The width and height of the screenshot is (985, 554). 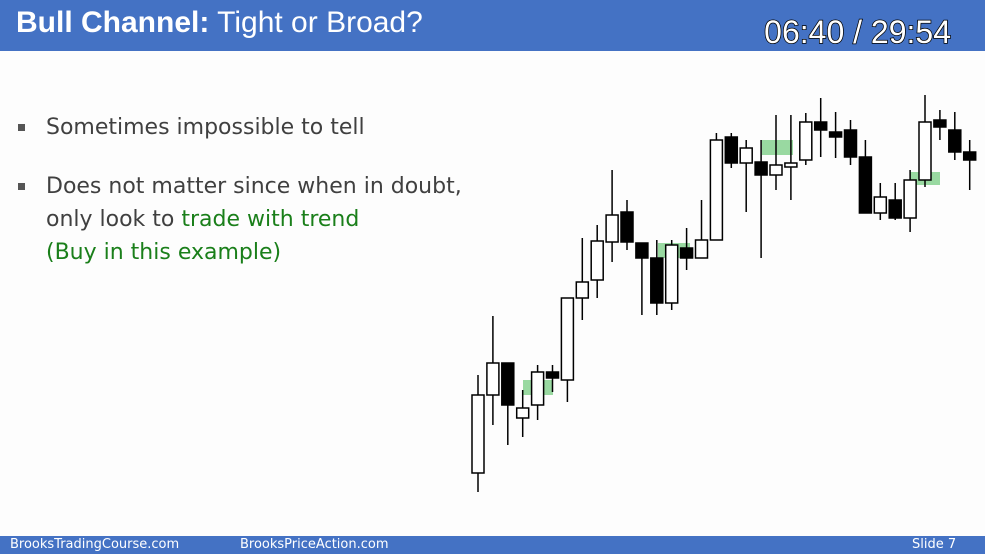 What do you see at coordinates (777, 147) in the screenshot?
I see `highlight` at bounding box center [777, 147].